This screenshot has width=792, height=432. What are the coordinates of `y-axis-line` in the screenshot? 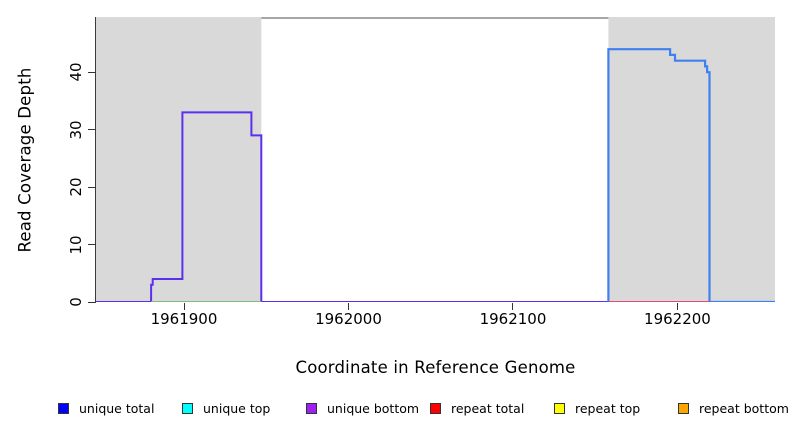 It's located at (95, 160).